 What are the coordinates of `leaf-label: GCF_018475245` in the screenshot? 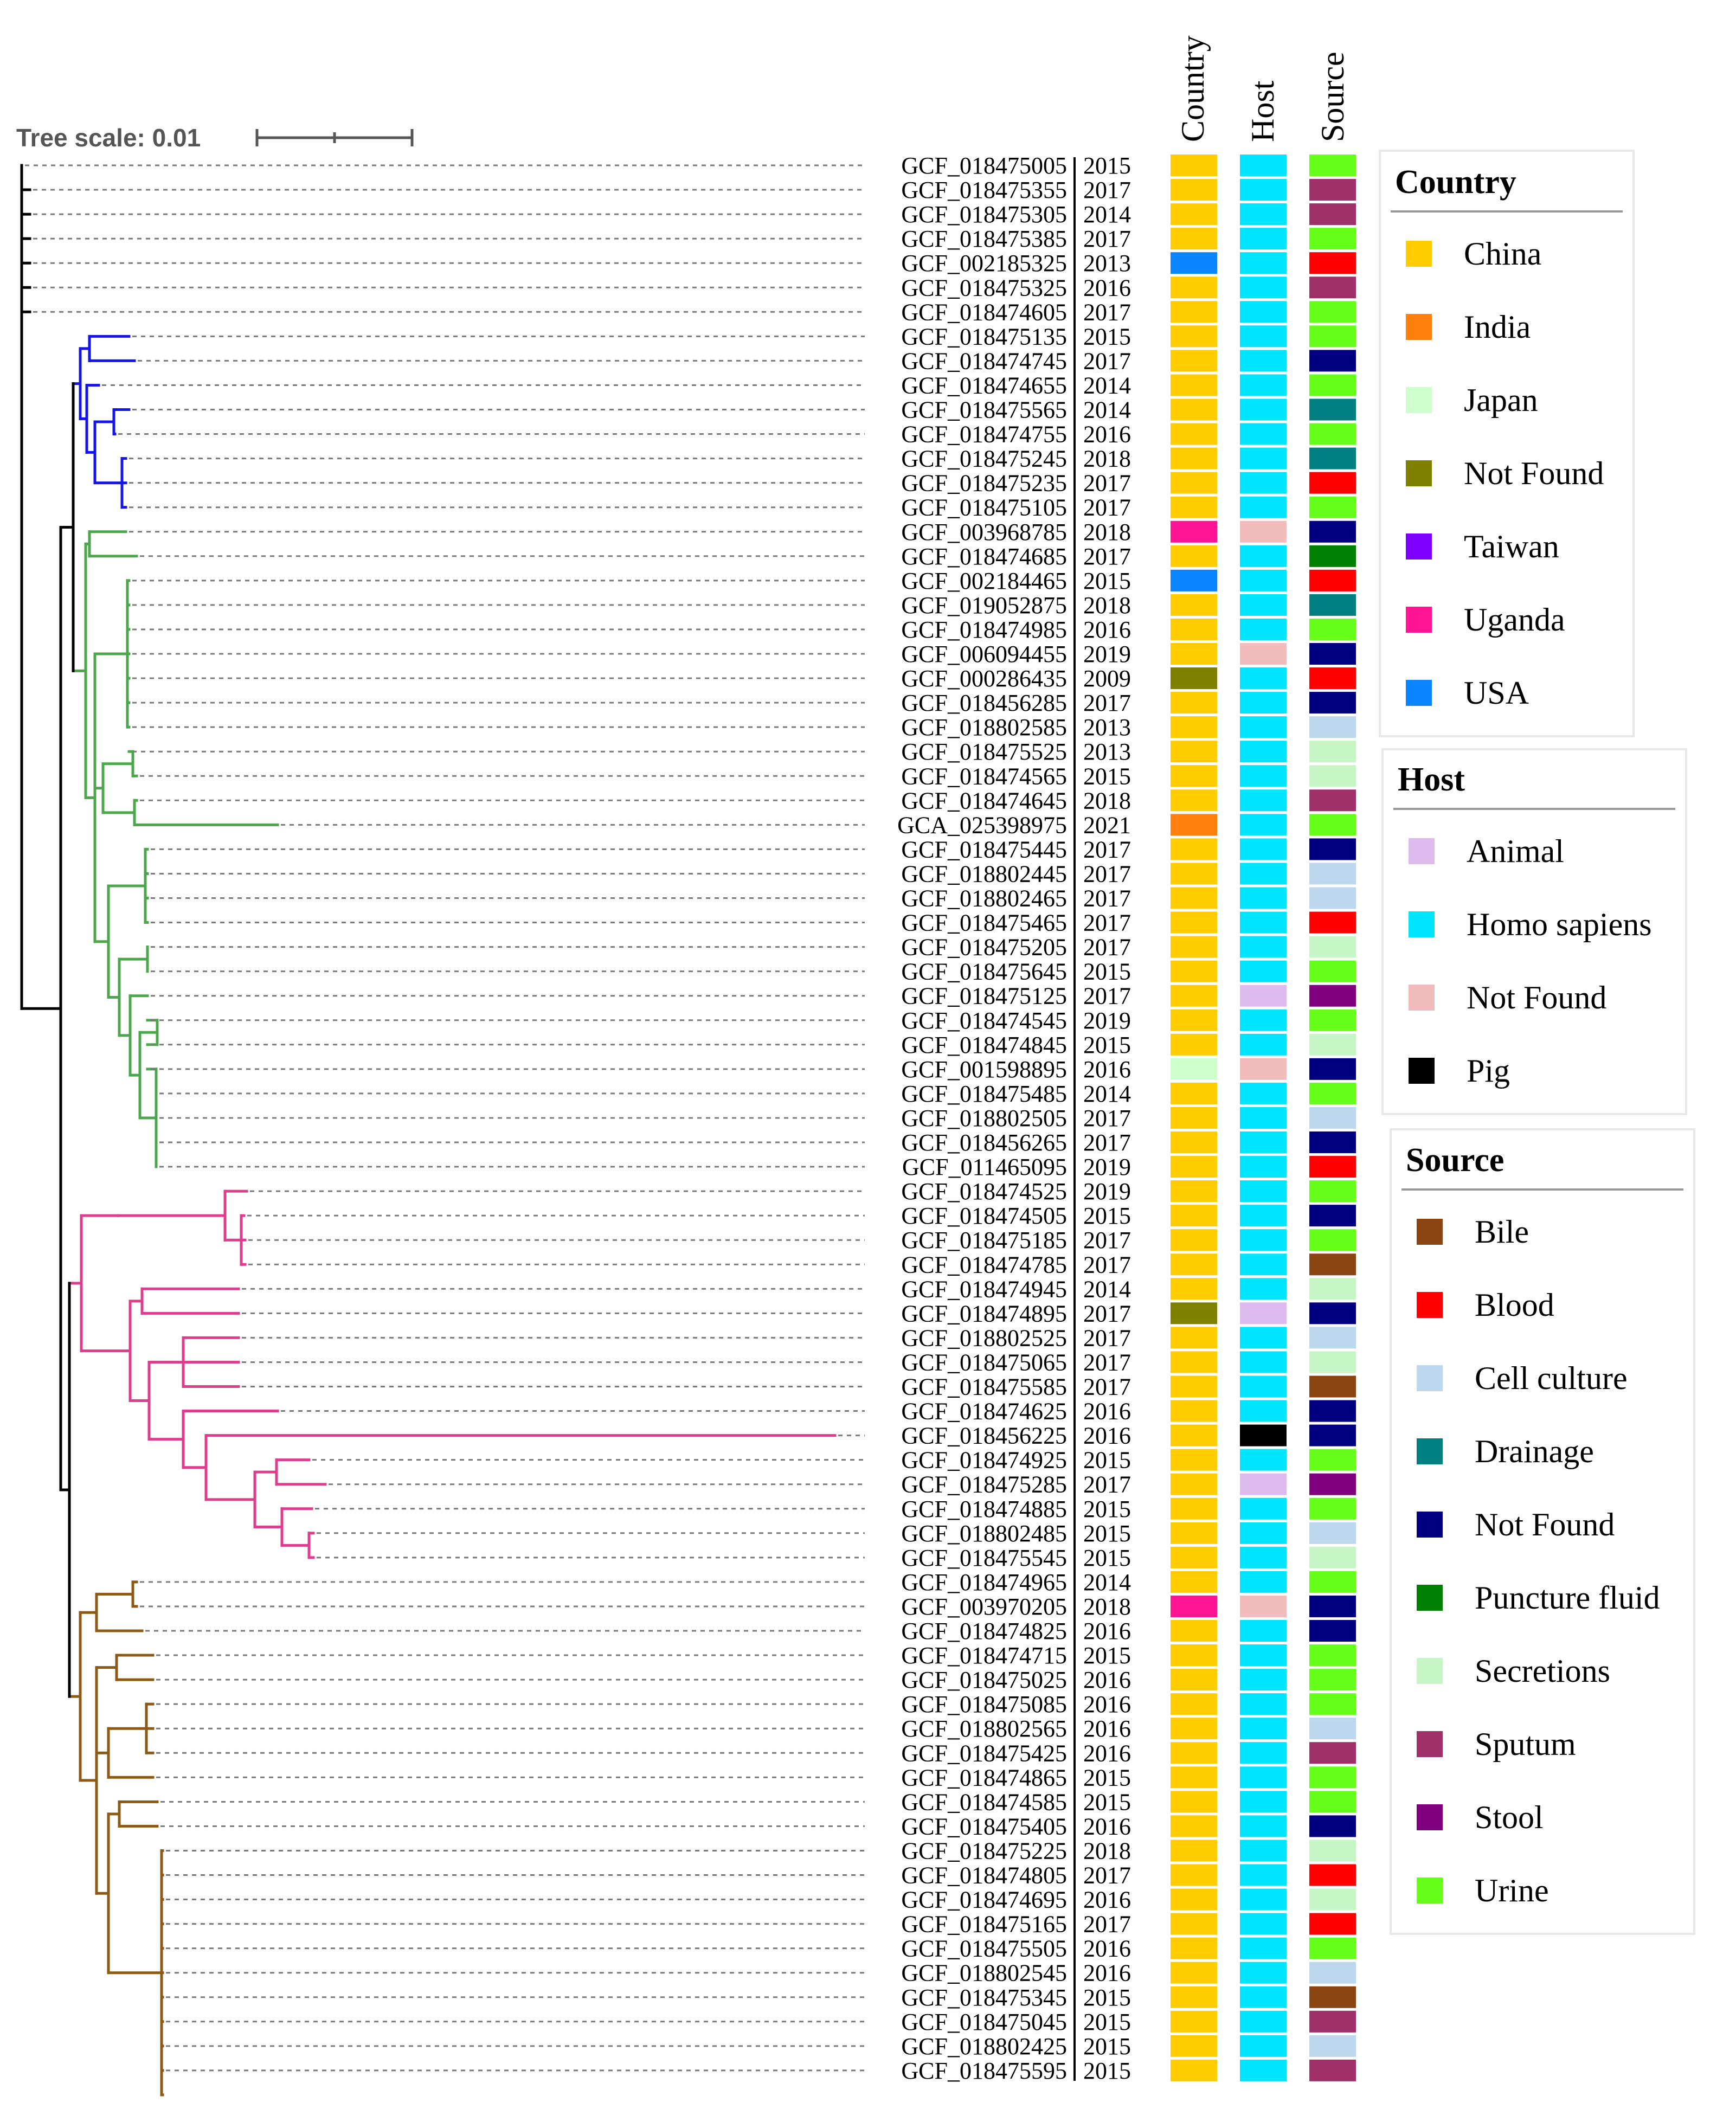 It's located at (984, 459).